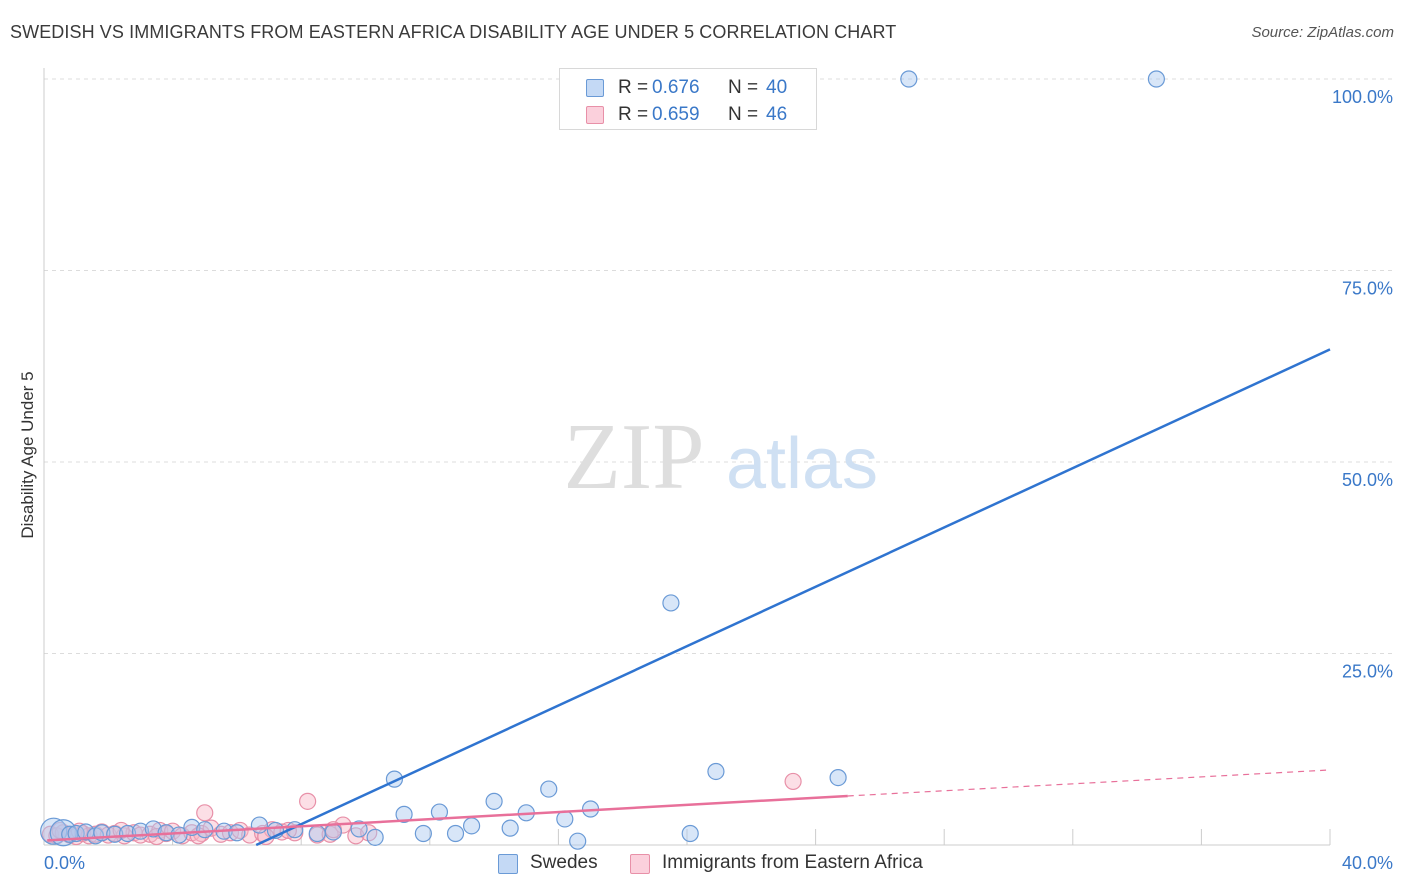 This screenshot has height=892, width=1406. Describe the element at coordinates (1367, 672) in the screenshot. I see `y-tick-label: 25.0%` at that location.